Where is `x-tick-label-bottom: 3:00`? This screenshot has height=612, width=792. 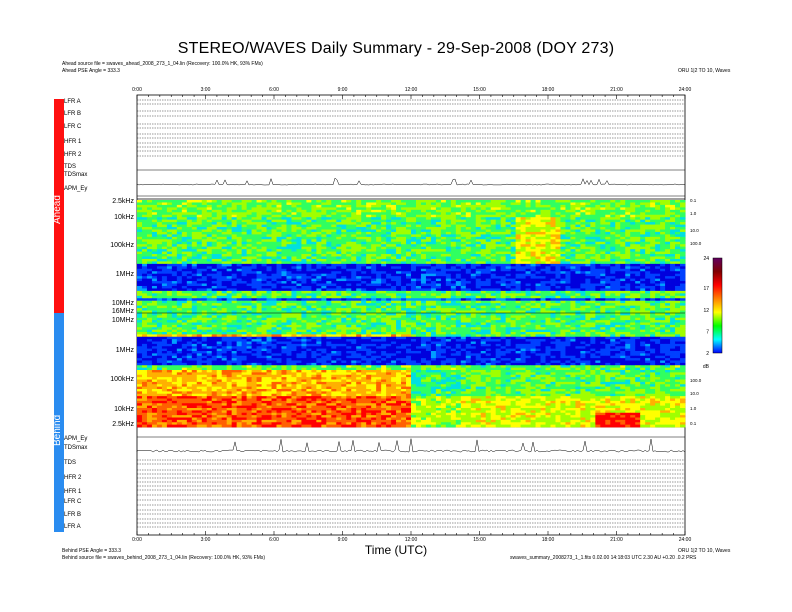
x-tick-label-bottom: 3:00 is located at coordinates (206, 540).